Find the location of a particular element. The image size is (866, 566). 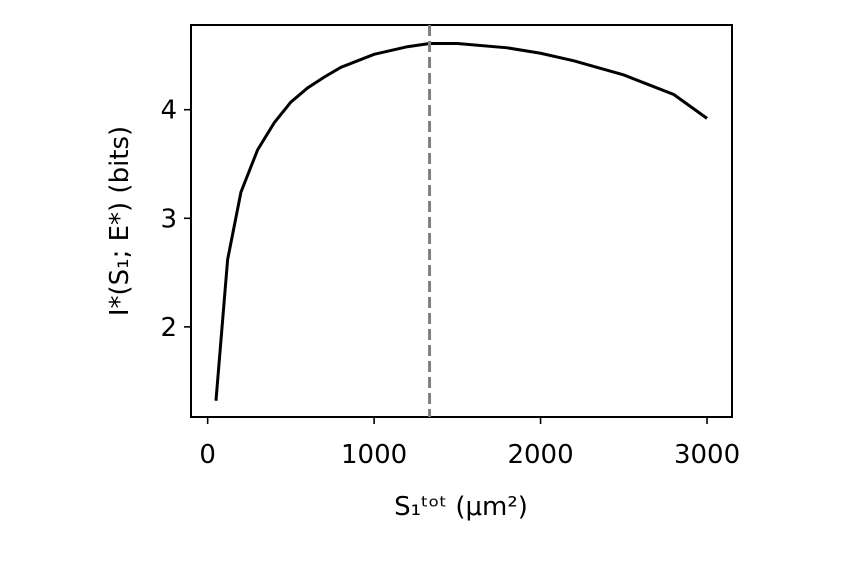

x-tick-label: 0 is located at coordinates (207, 455).